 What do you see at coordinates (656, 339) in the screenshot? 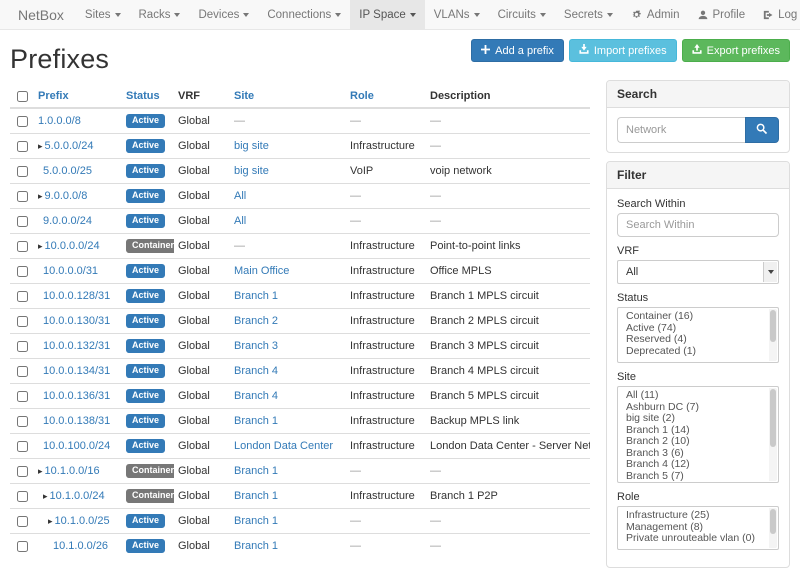
I see `filter-option: Reserved (4)` at bounding box center [656, 339].